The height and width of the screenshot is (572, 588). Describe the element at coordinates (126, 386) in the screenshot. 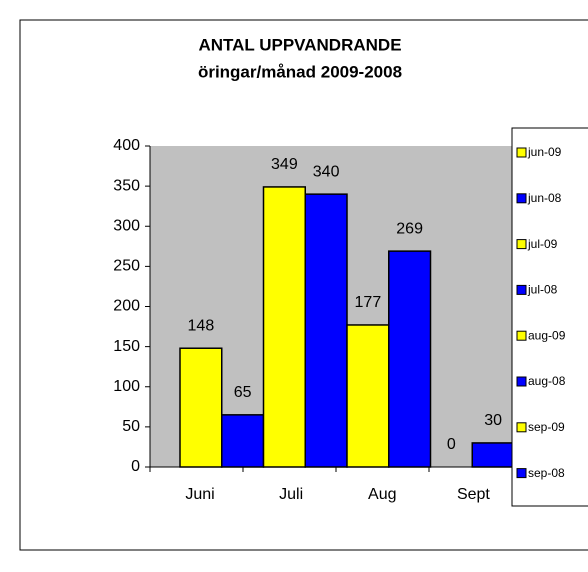

I see `y-tick-label: 100` at that location.